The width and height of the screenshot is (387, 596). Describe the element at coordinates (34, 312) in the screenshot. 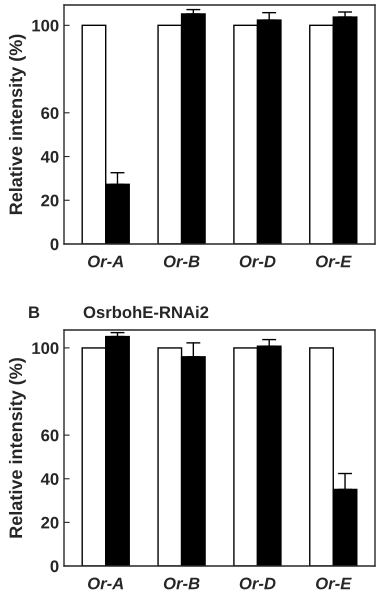

I see `chart-title: B` at that location.